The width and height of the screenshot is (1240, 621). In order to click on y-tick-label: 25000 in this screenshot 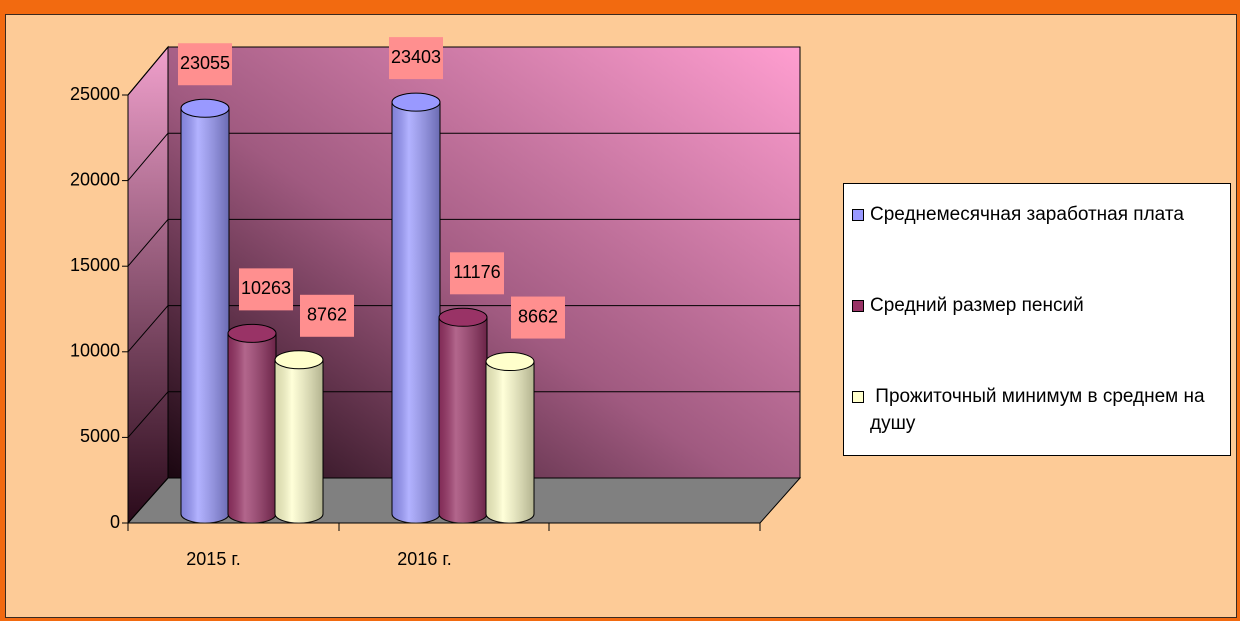, I will do `click(95, 94)`.